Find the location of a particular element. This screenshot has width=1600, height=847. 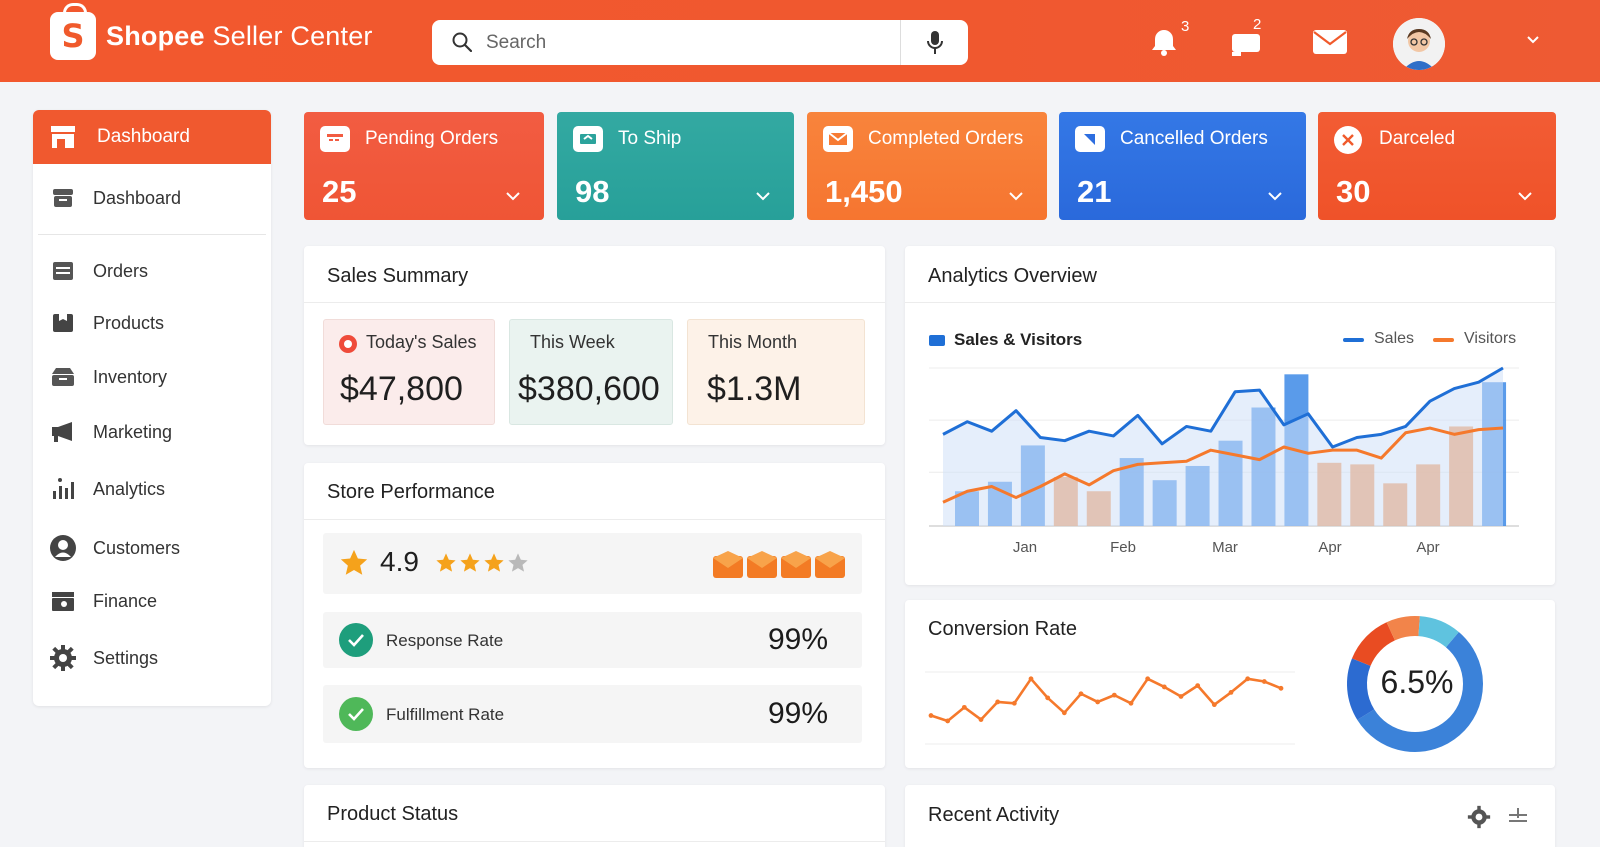

today-sales-card: Today's Sales $47,800 is located at coordinates (409, 372).